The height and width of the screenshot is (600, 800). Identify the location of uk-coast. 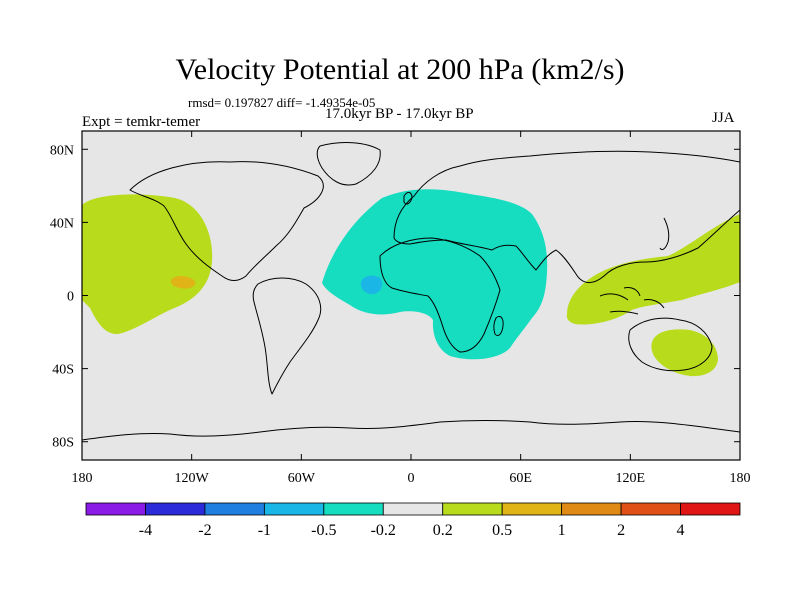
(408, 198).